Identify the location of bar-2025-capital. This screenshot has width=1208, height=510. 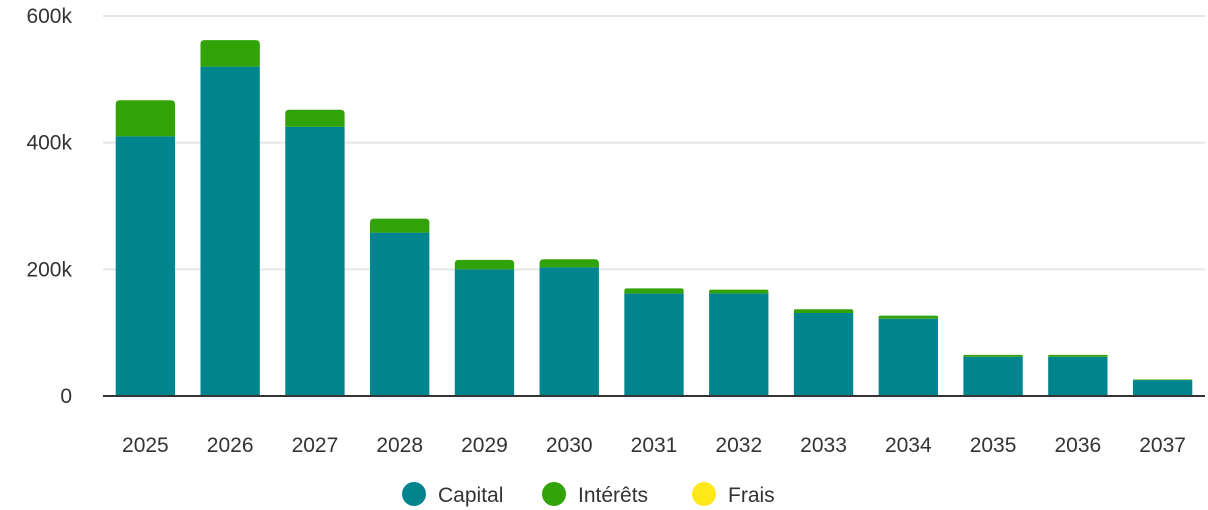
(145, 266).